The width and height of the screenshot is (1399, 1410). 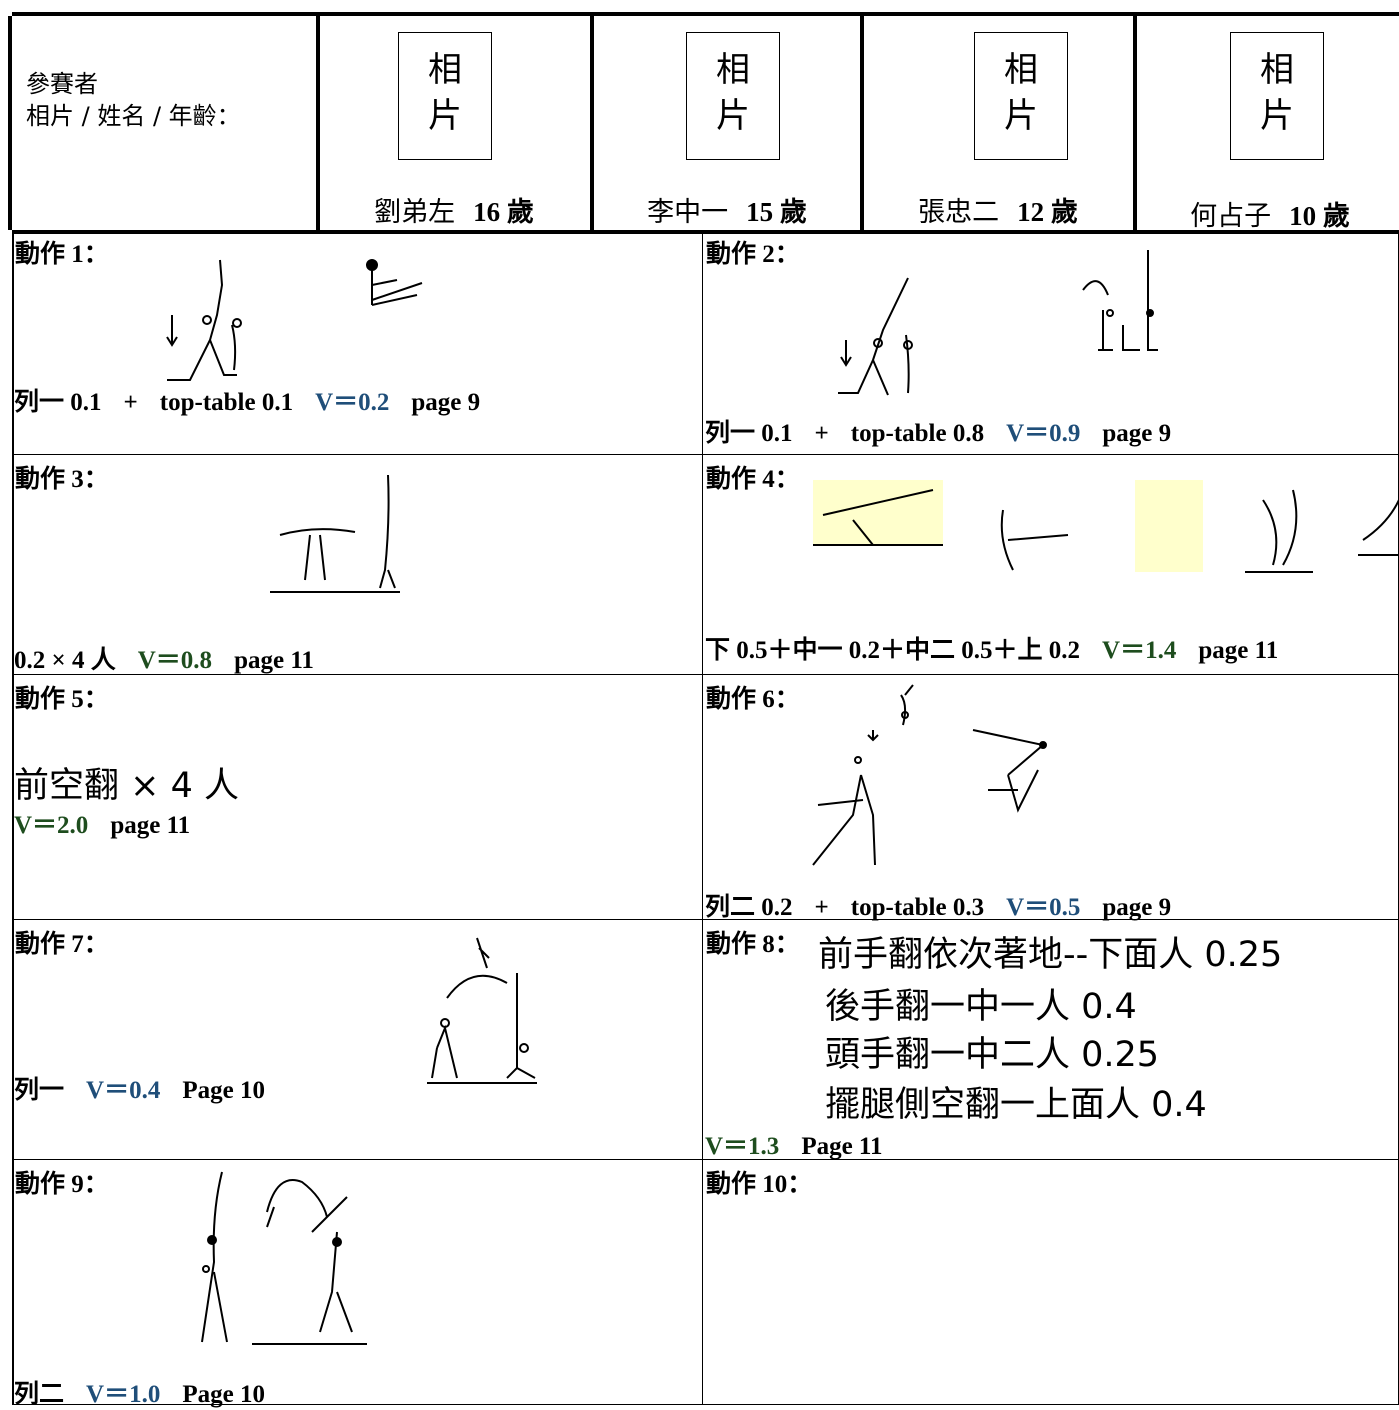 I want to click on move-text: 頭手翻一中二人 0.25, so click(x=992, y=1055).